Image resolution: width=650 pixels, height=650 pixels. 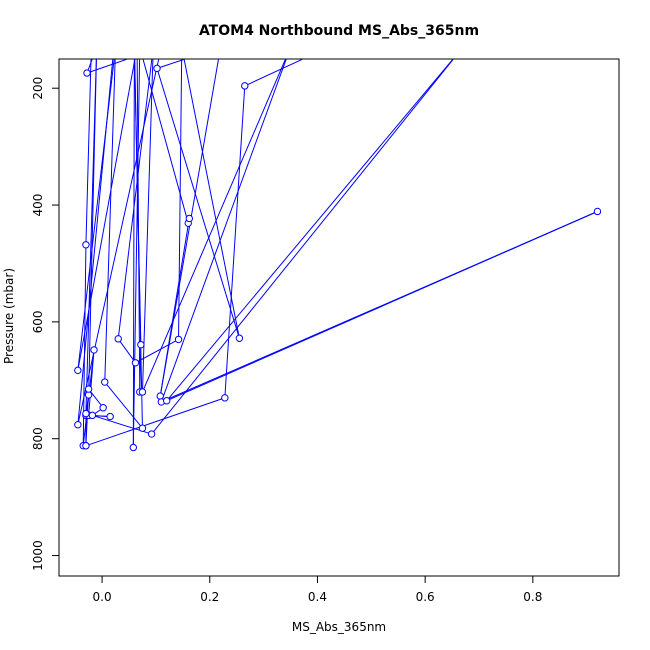 I want to click on y-tick-label: 800, so click(x=38, y=438).